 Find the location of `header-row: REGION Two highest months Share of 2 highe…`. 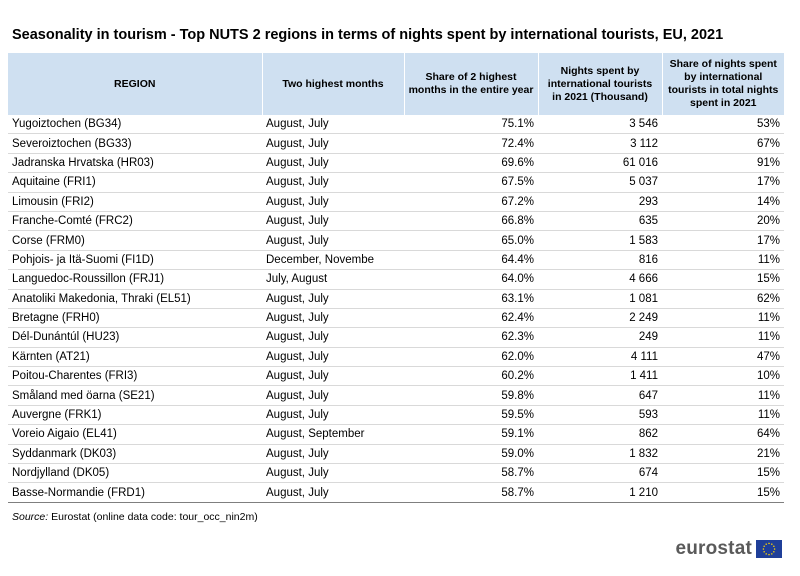

header-row: REGION Two highest months Share of 2 highe… is located at coordinates (396, 84).